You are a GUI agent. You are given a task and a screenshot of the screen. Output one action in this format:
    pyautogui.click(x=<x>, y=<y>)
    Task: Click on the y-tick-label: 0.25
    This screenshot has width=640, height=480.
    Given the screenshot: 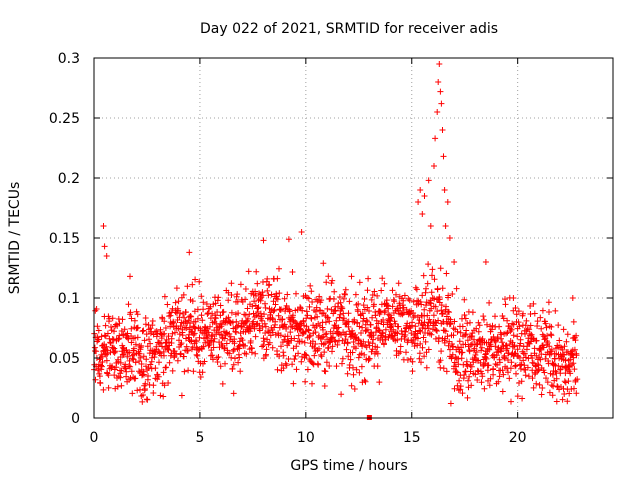 What is the action you would take?
    pyautogui.click(x=64, y=119)
    